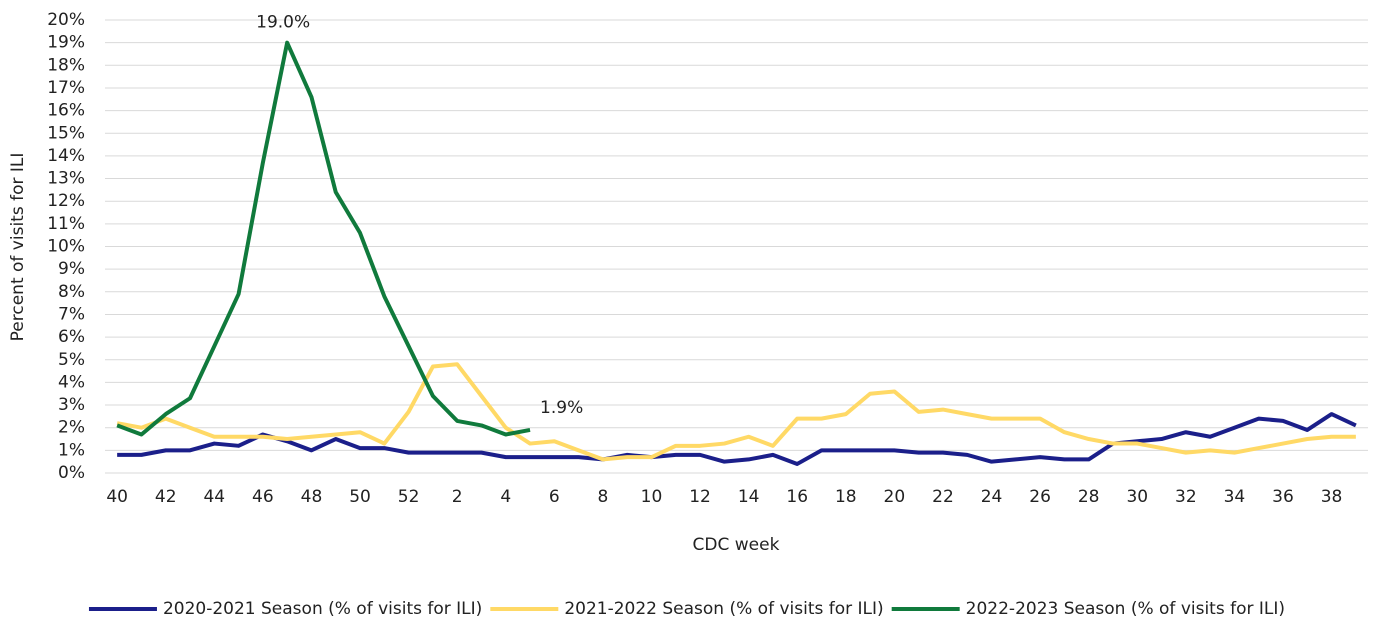  What do you see at coordinates (846, 497) in the screenshot?
I see `x-tick-label: 18` at bounding box center [846, 497].